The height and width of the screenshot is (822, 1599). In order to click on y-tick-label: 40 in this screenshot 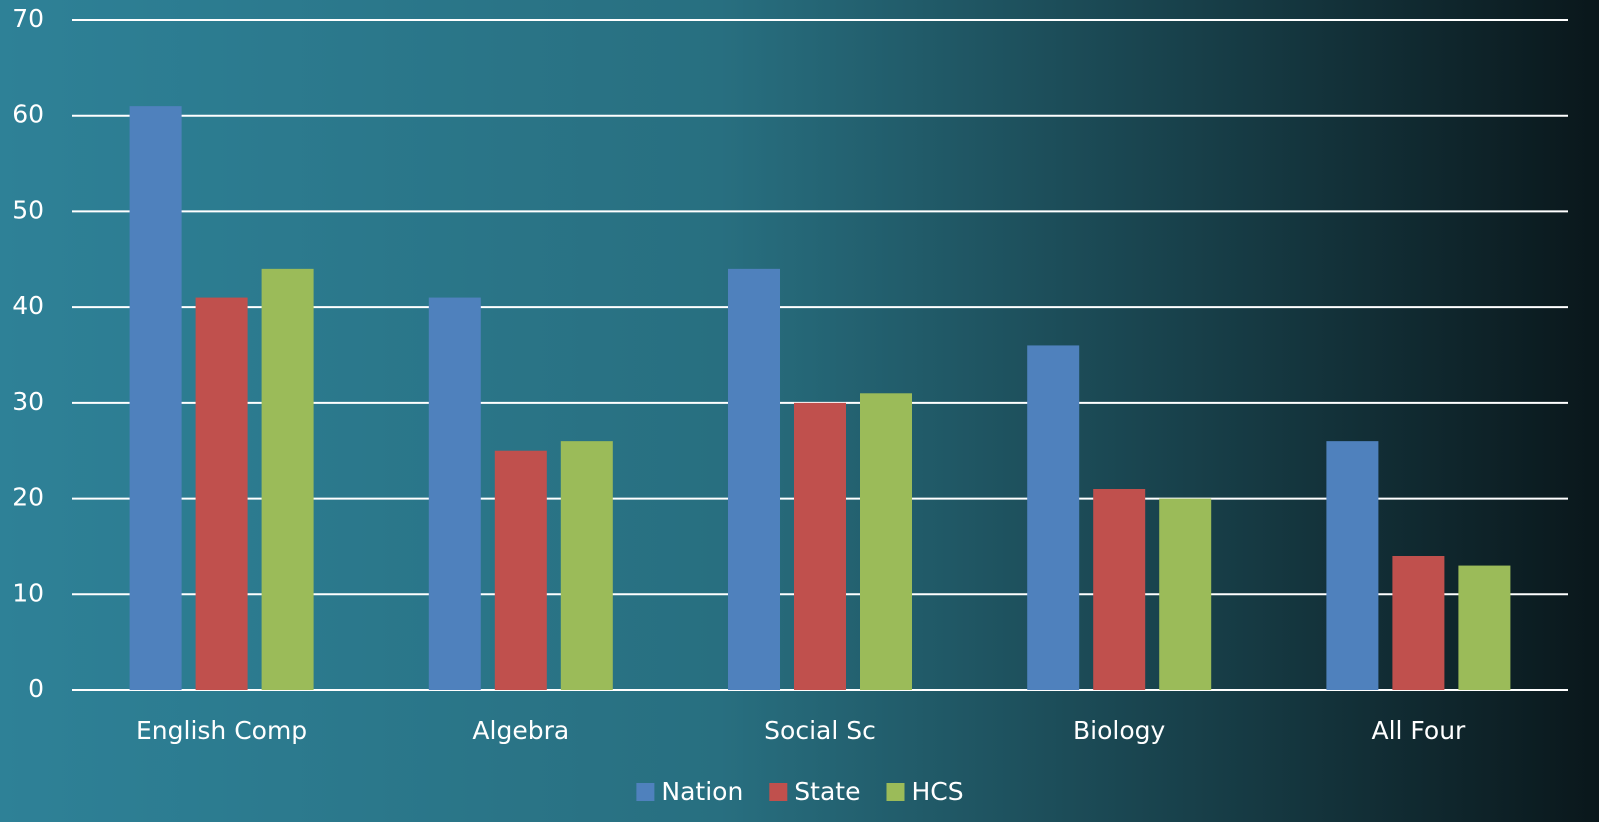, I will do `click(28, 305)`.